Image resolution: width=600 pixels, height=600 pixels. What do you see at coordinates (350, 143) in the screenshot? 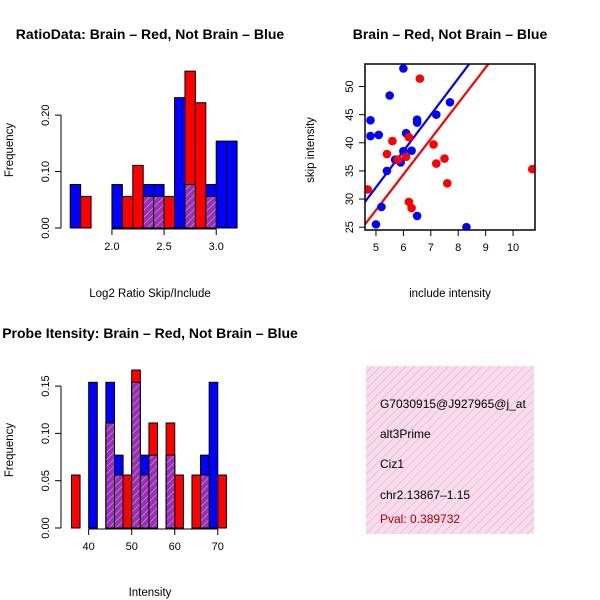
I see `scatter-y-tick-label: 40` at bounding box center [350, 143].